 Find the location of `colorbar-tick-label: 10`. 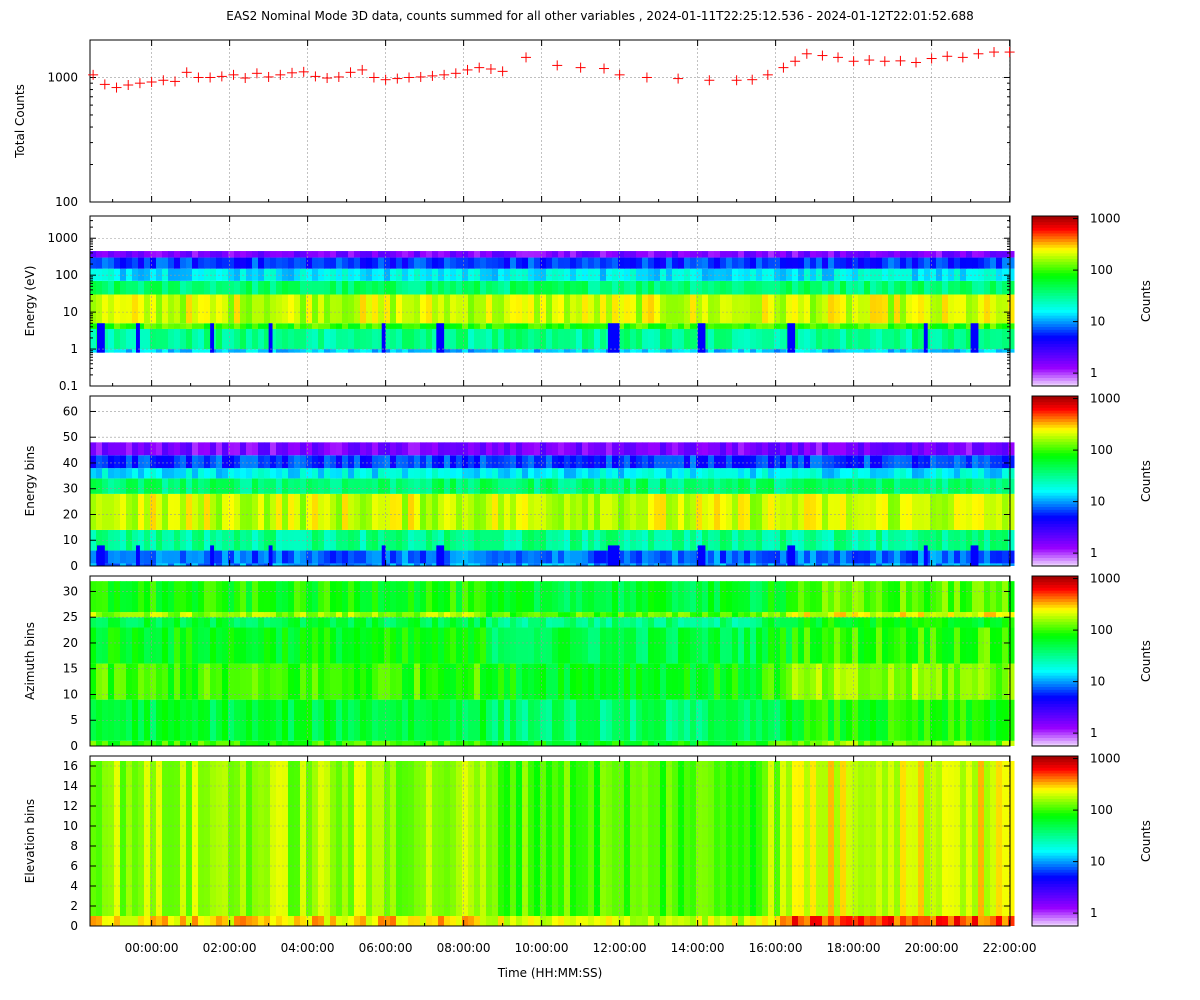

colorbar-tick-label: 10 is located at coordinates (1097, 322).